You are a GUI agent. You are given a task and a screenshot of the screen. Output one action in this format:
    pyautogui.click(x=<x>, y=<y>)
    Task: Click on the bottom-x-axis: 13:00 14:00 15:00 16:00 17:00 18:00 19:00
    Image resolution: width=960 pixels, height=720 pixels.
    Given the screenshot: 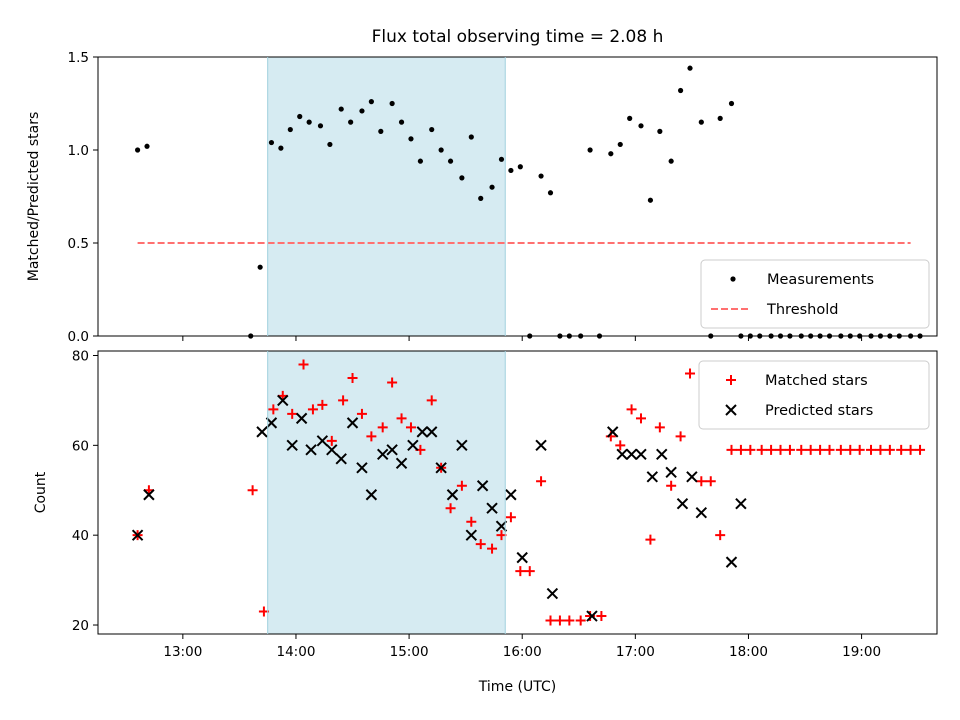 What is the action you would take?
    pyautogui.click(x=522, y=647)
    